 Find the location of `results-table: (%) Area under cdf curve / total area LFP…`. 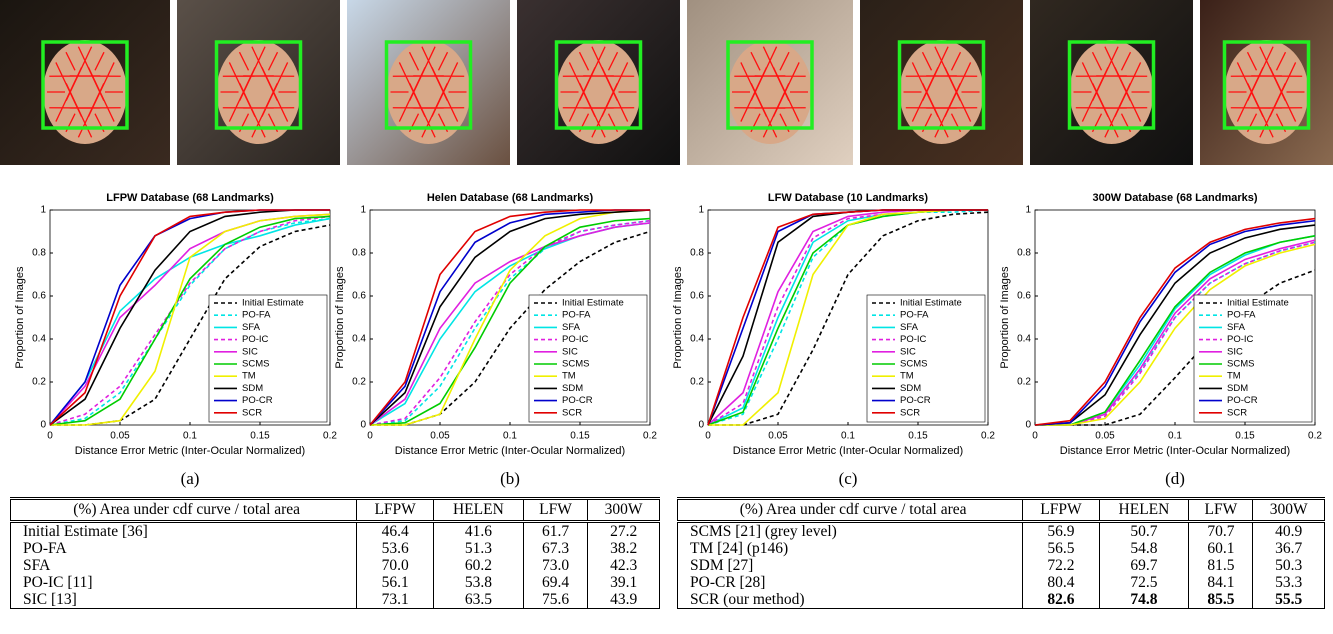

results-table: (%) Area under cdf curve / total area LFP… is located at coordinates (334, 553).